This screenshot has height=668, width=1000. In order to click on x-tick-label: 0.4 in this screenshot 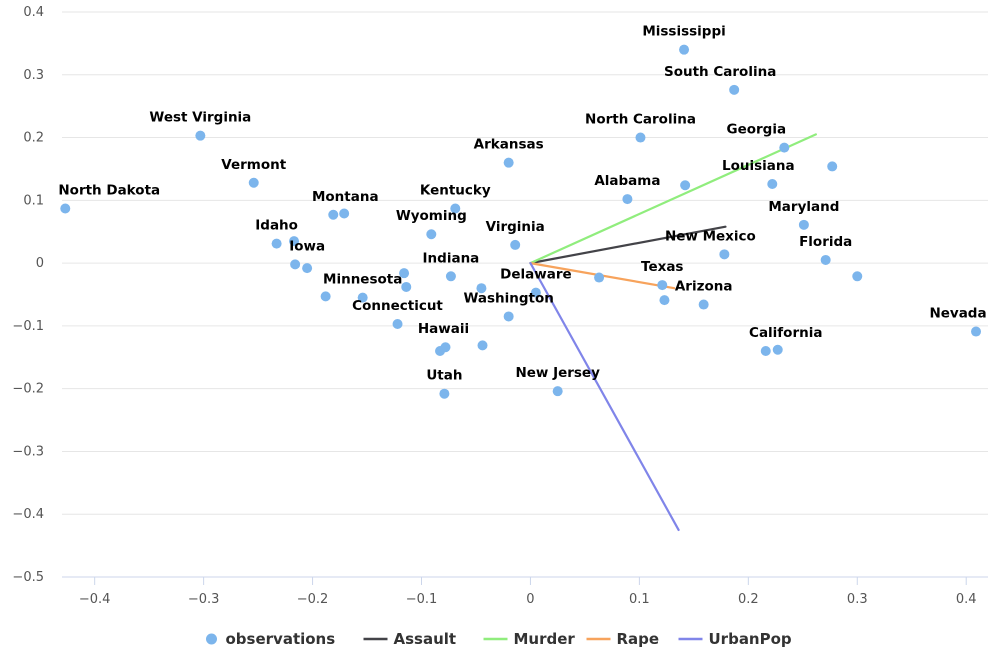, I will do `click(966, 599)`.